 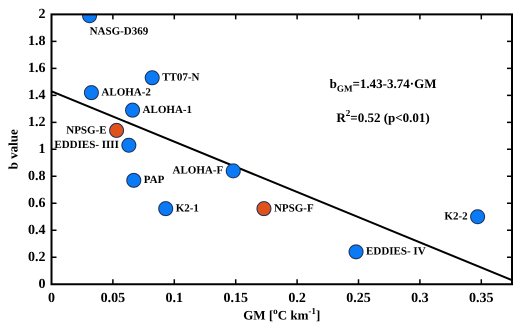 What do you see at coordinates (396, 252) in the screenshot?
I see `annotation: EDDIES- IV` at bounding box center [396, 252].